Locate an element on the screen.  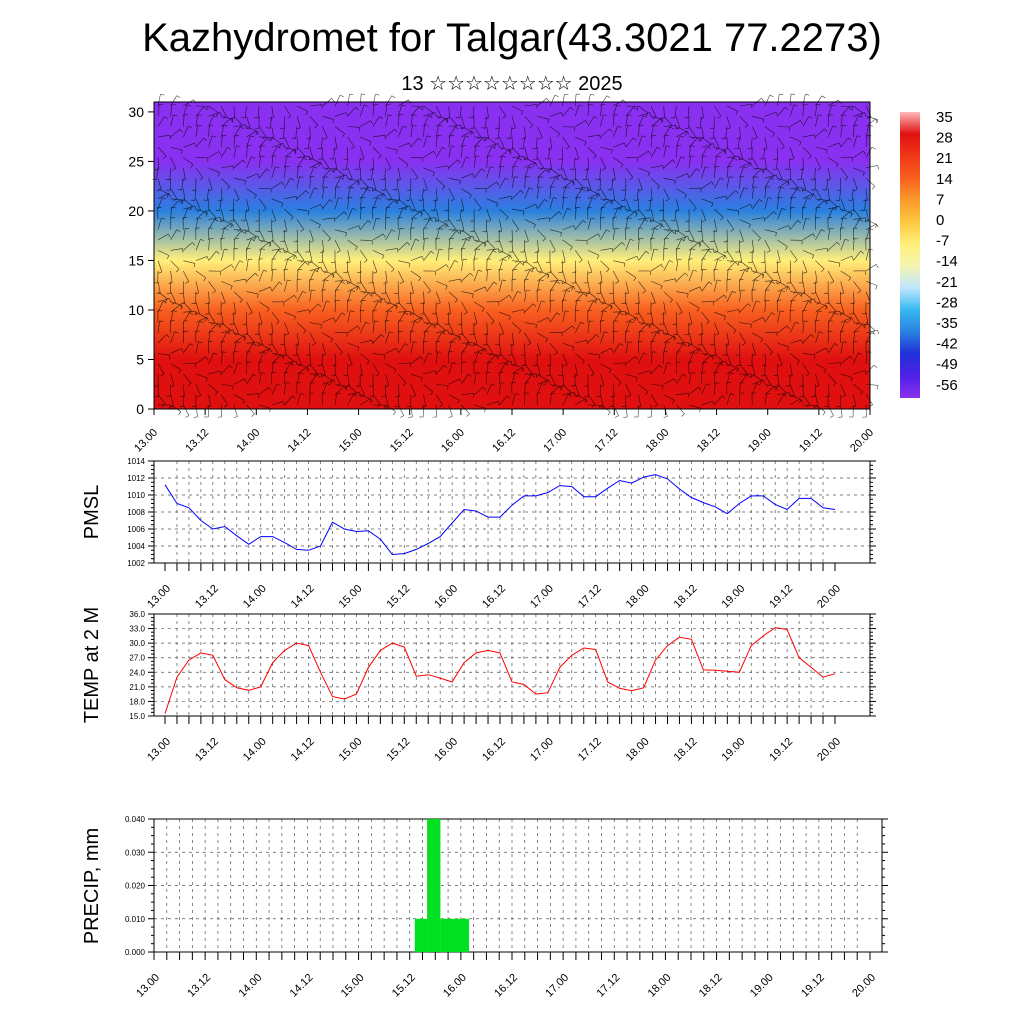
x-tick-label: 16.12 is located at coordinates (504, 441).